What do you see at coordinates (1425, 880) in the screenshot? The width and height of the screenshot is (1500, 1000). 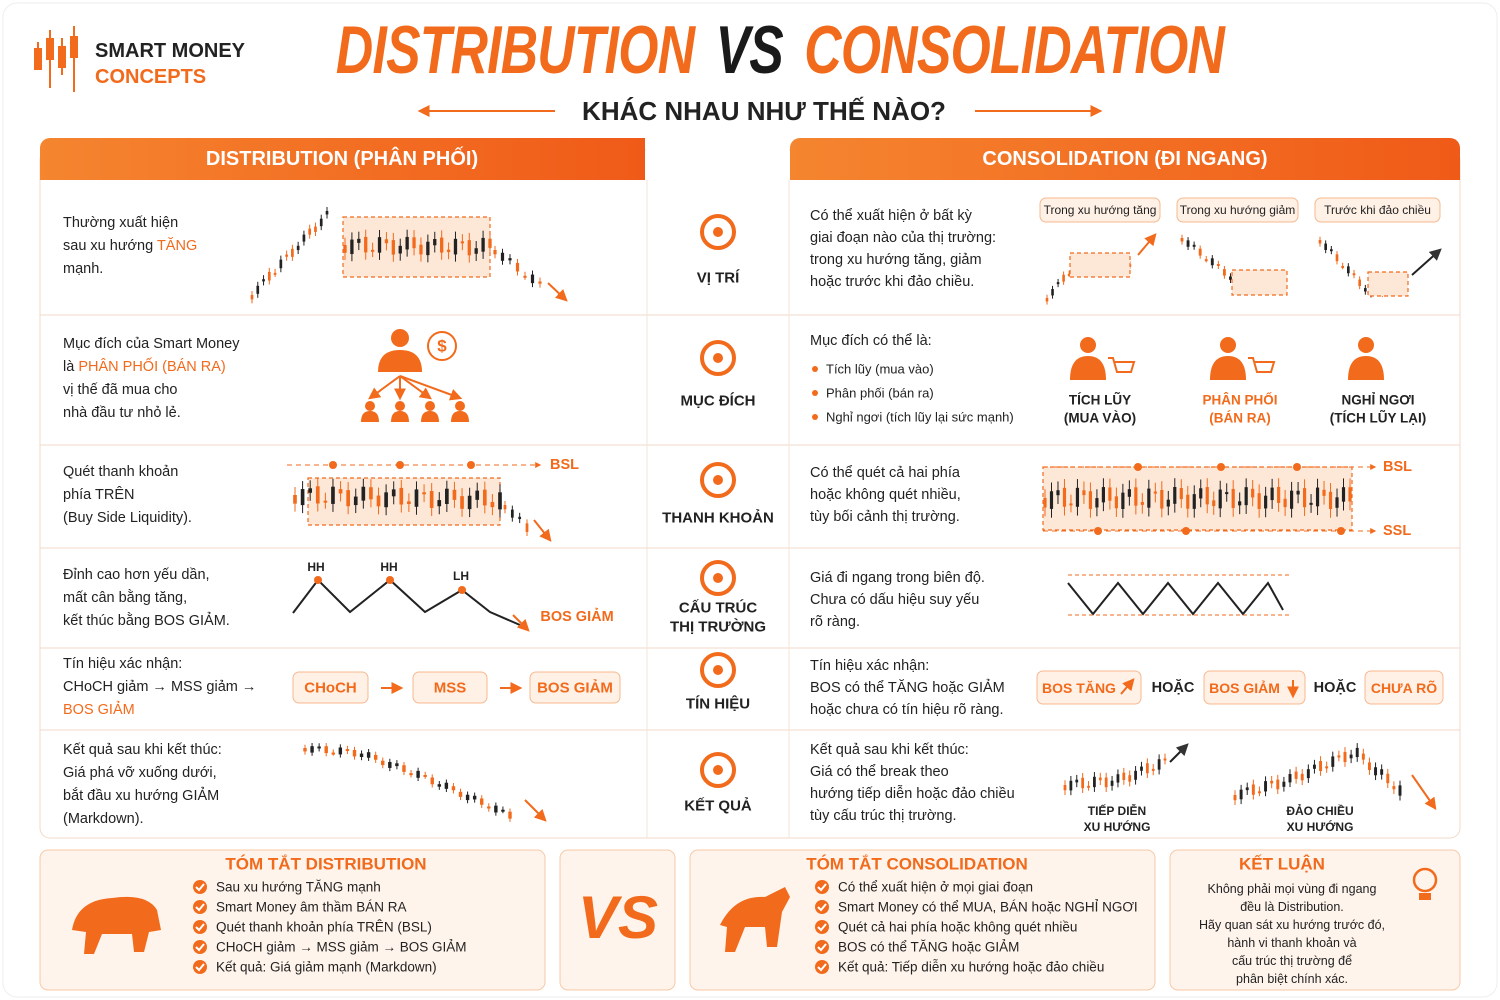 I see `bulb-icon` at bounding box center [1425, 880].